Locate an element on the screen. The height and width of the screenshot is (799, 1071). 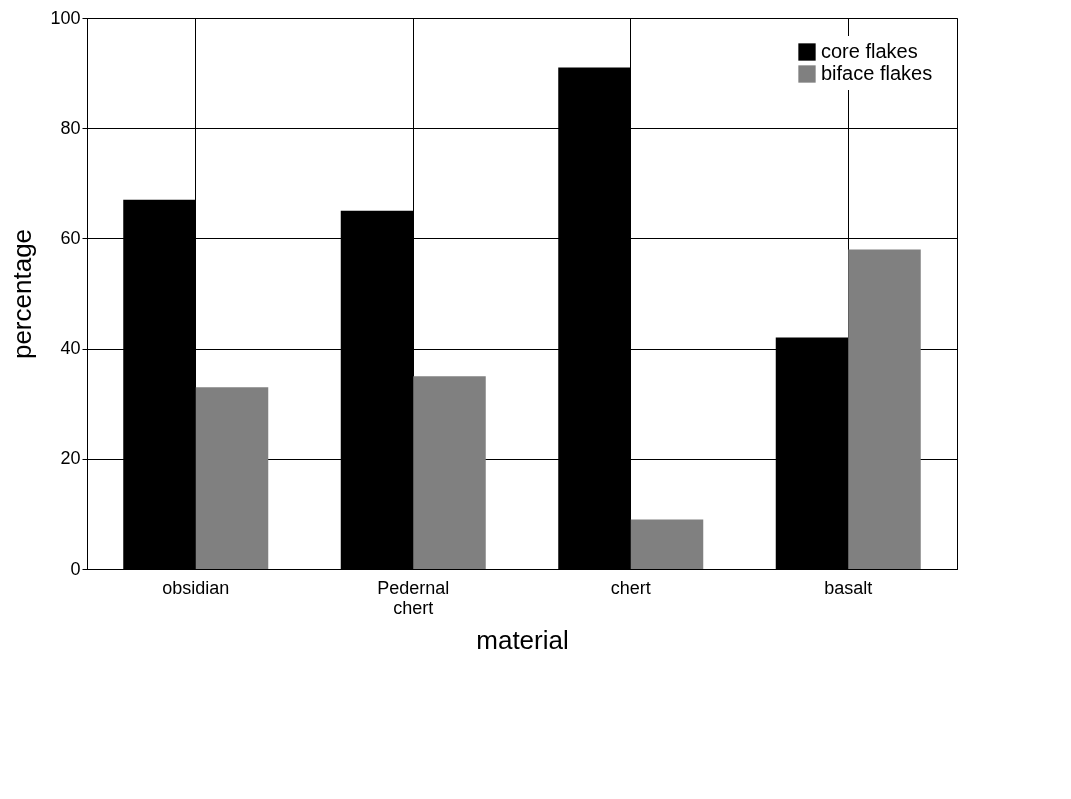
y-tick-label: 20 is located at coordinates (70, 458).